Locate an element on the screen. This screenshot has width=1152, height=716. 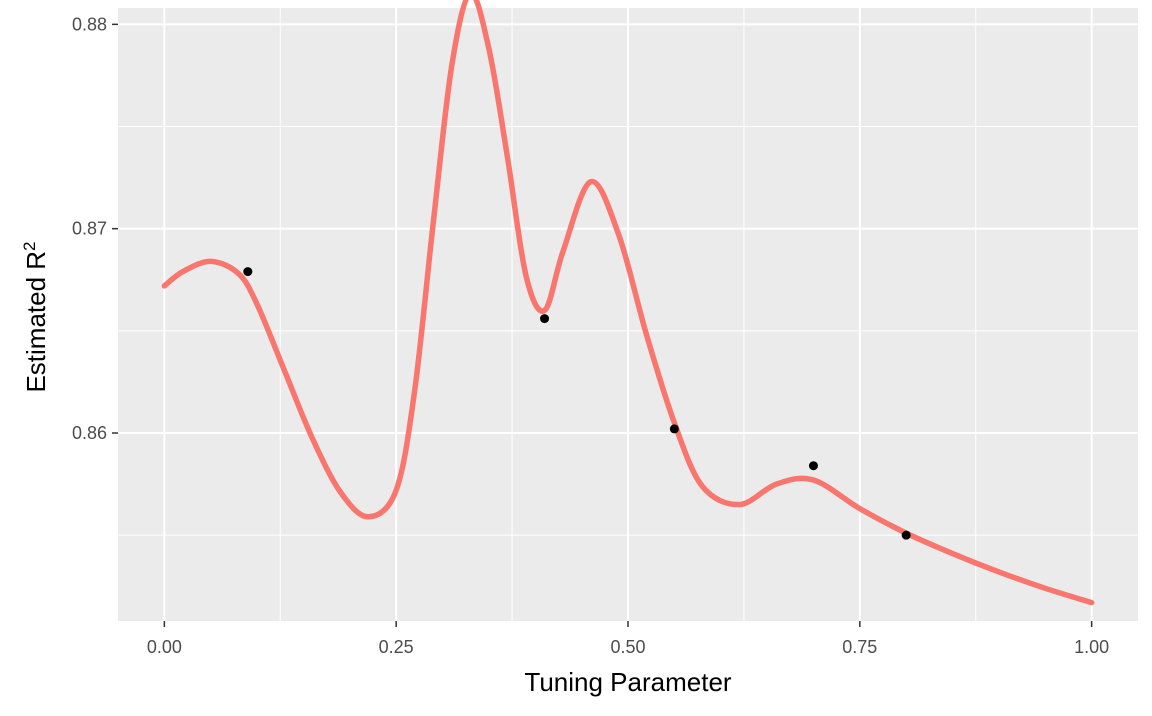
x-tick-label: 0.25 is located at coordinates (396, 647).